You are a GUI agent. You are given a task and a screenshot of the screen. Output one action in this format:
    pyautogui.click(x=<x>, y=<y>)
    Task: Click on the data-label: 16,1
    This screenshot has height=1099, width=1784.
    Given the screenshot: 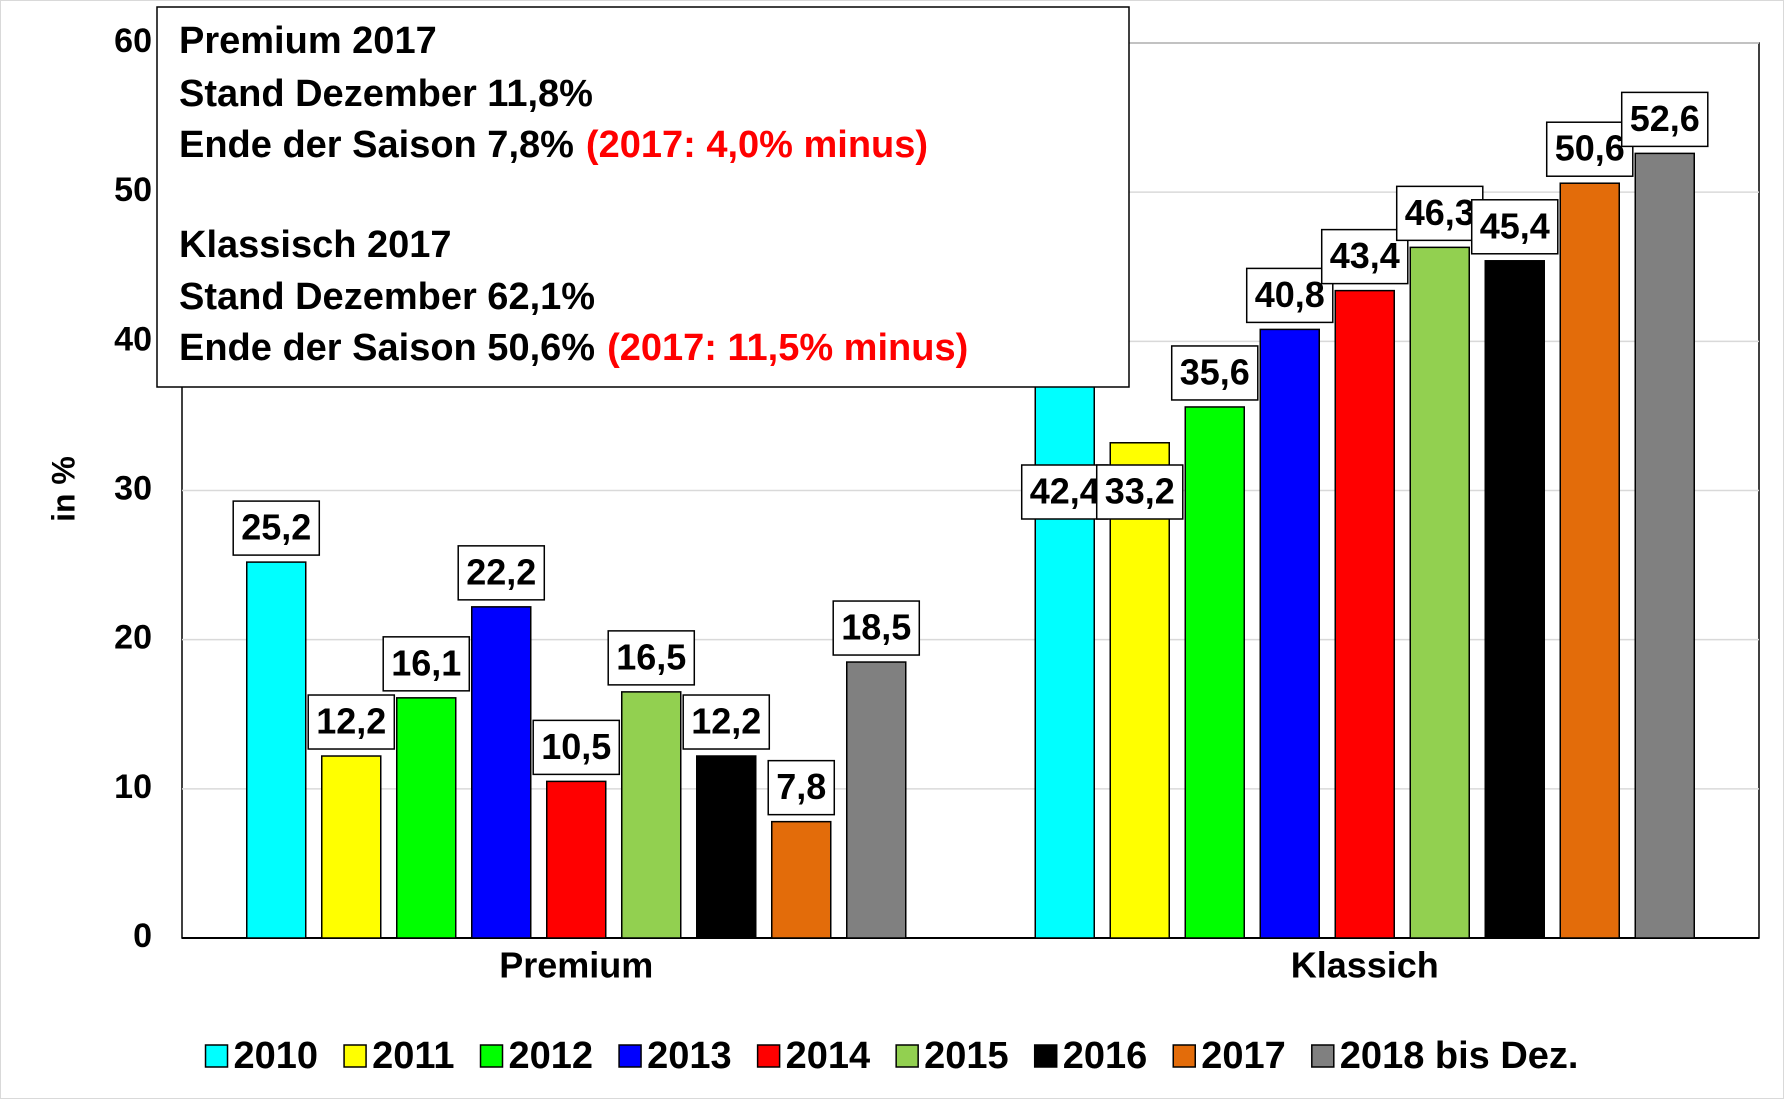 What is the action you would take?
    pyautogui.click(x=426, y=664)
    